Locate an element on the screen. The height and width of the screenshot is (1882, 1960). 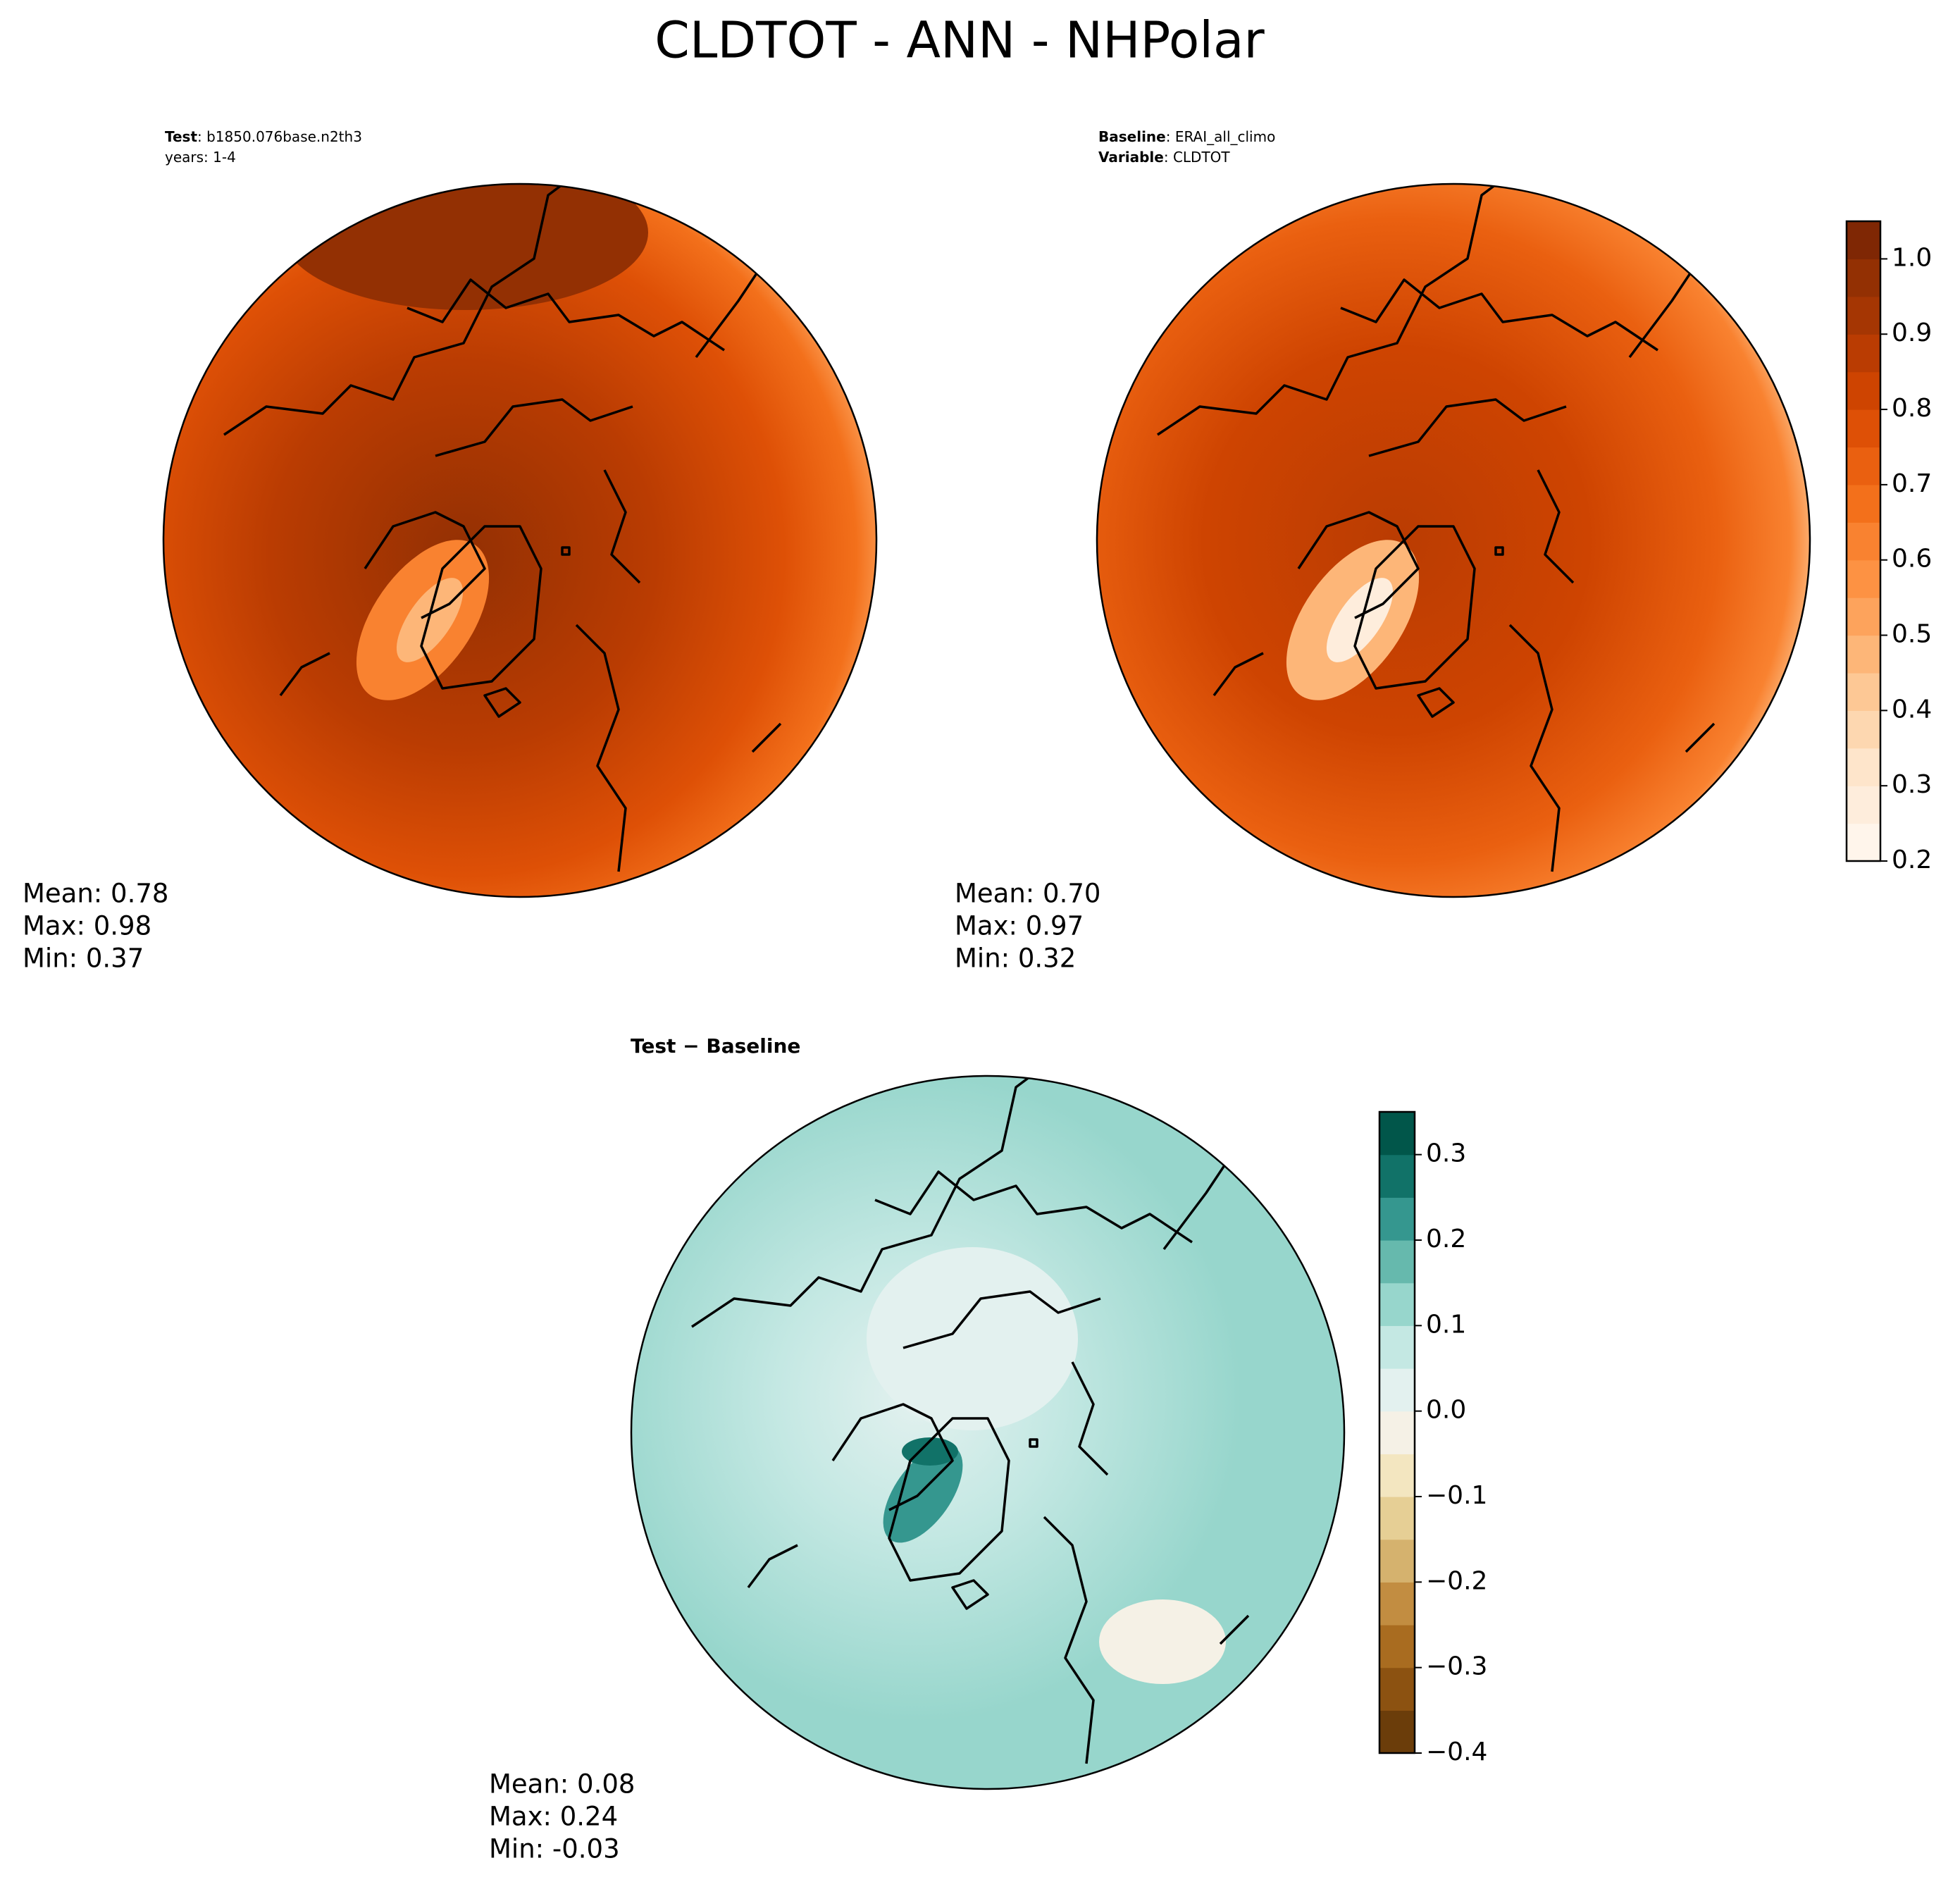
colorbar-tick-label: −0.1 is located at coordinates (1457, 1495).